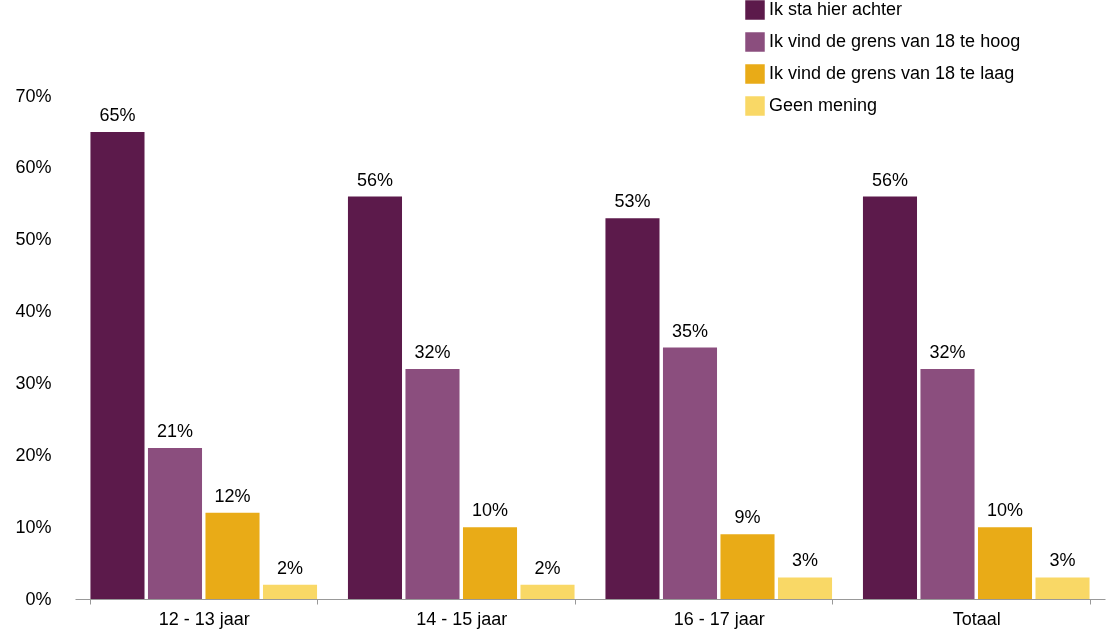  Describe the element at coordinates (33, 167) in the screenshot. I see `y-tick-label: 60%` at that location.